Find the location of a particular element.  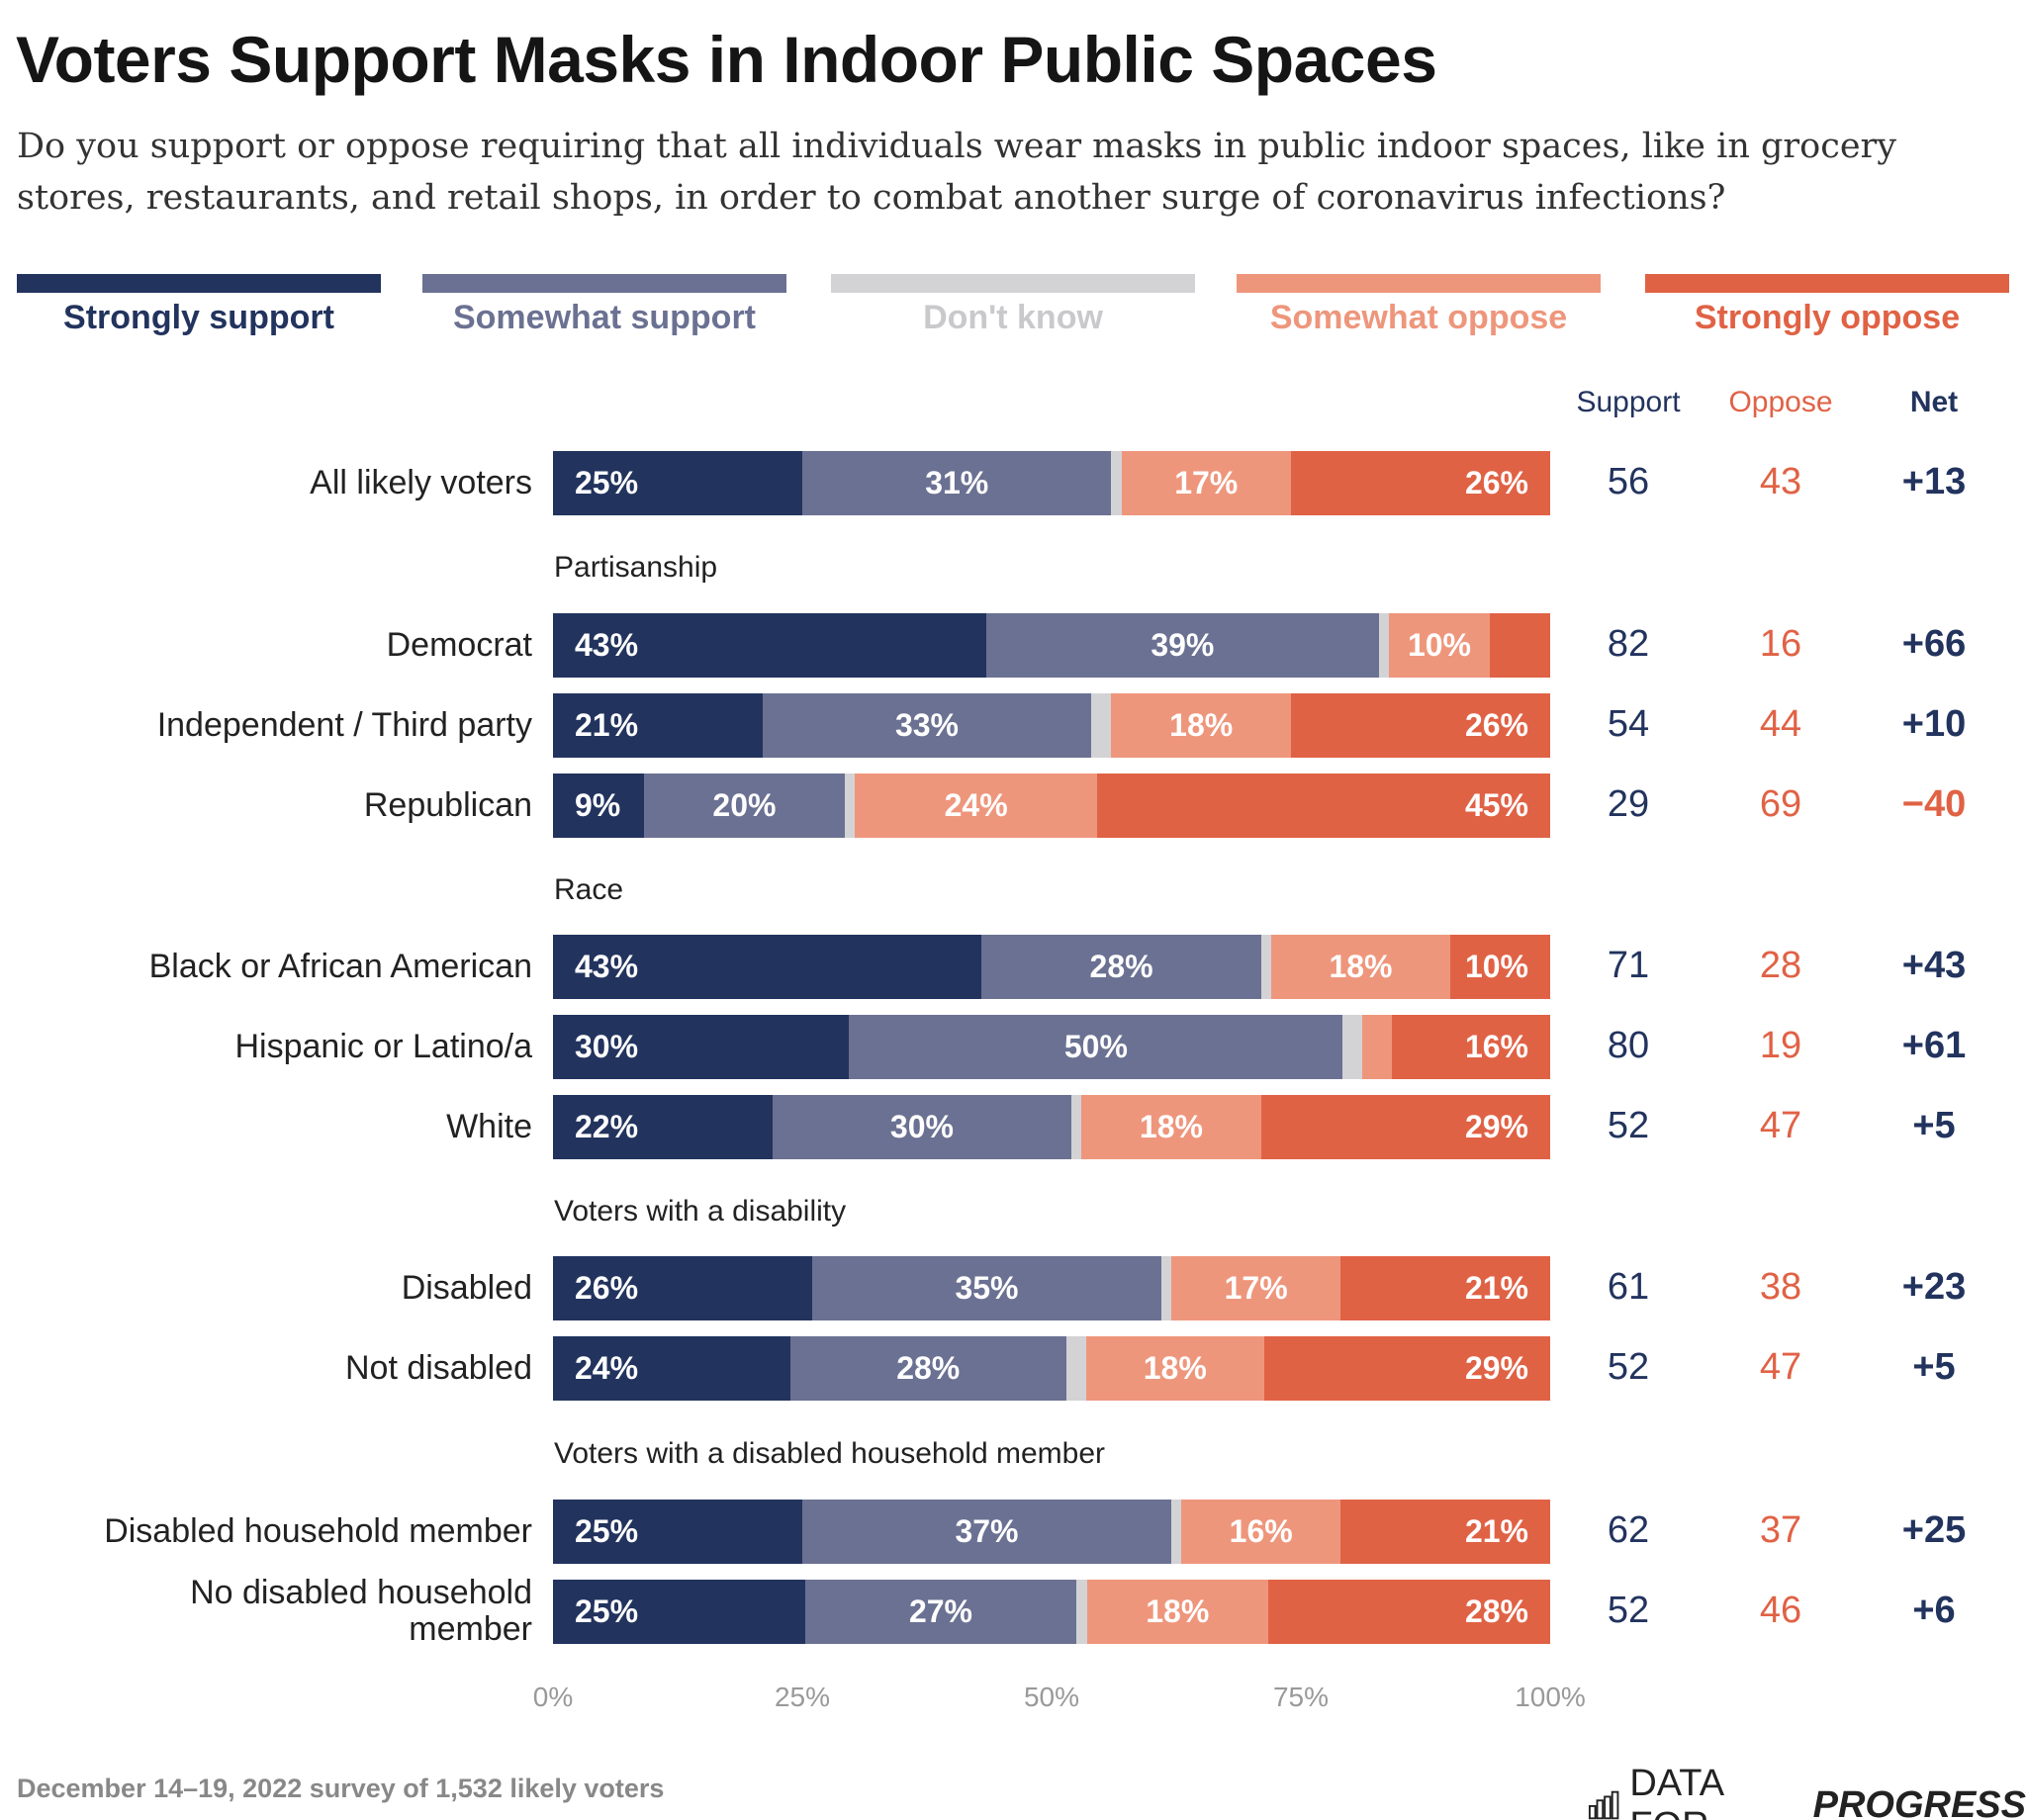

net-value: +10 is located at coordinates (1934, 724).